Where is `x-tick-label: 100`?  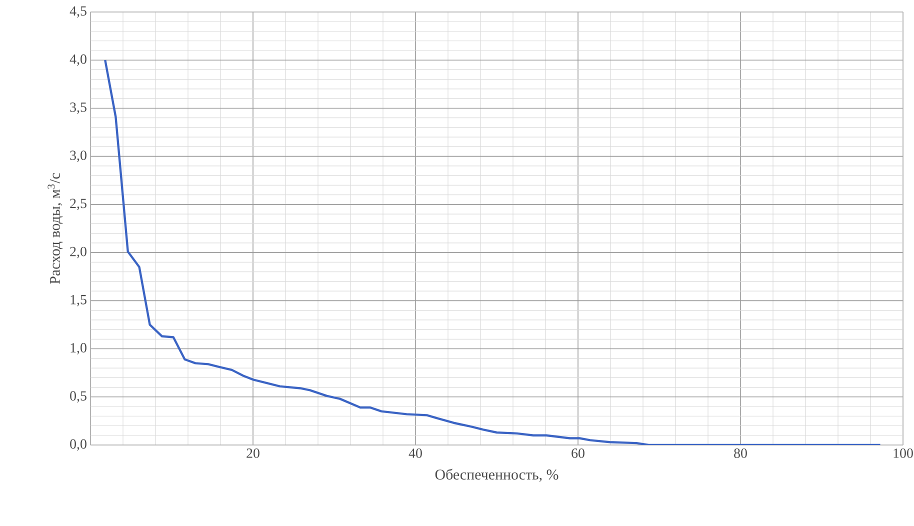 x-tick-label: 100 is located at coordinates (903, 453).